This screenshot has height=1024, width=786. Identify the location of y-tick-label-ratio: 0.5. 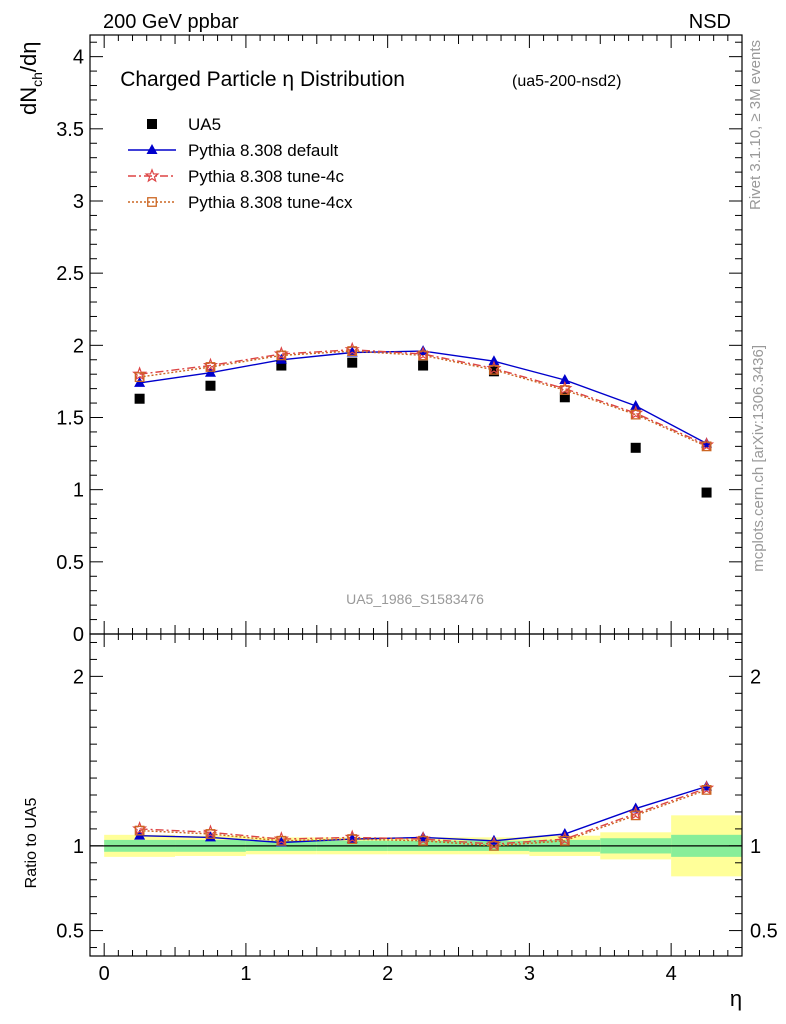
(70, 932).